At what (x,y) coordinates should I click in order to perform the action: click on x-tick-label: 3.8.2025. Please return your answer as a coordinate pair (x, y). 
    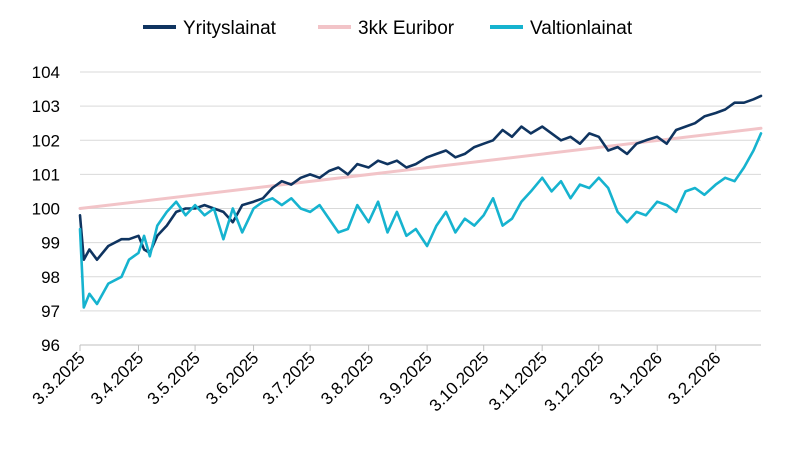
    Looking at the image, I should click on (347, 378).